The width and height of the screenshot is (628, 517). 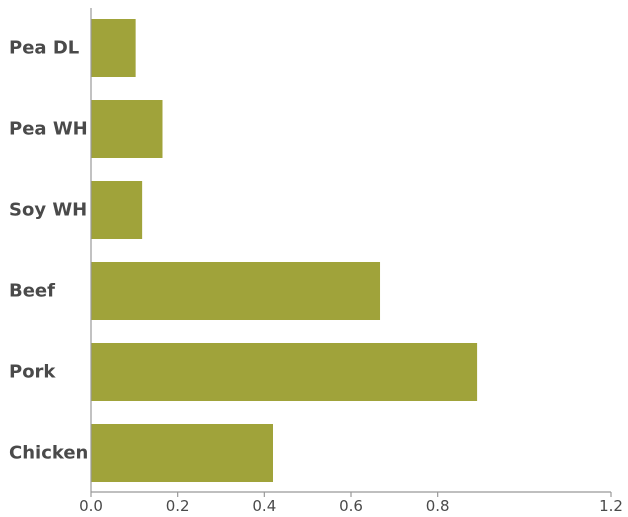 What do you see at coordinates (264, 506) in the screenshot?
I see `x-tick-label: 0.4` at bounding box center [264, 506].